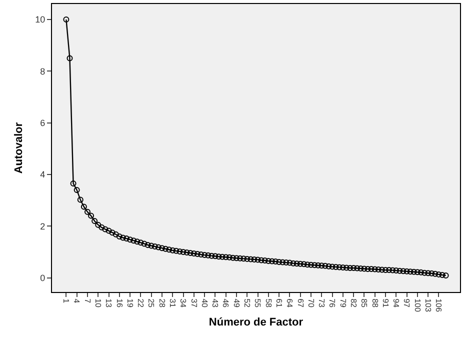 The width and height of the screenshot is (474, 342). I want to click on y-tick-label: 2, so click(43, 226).